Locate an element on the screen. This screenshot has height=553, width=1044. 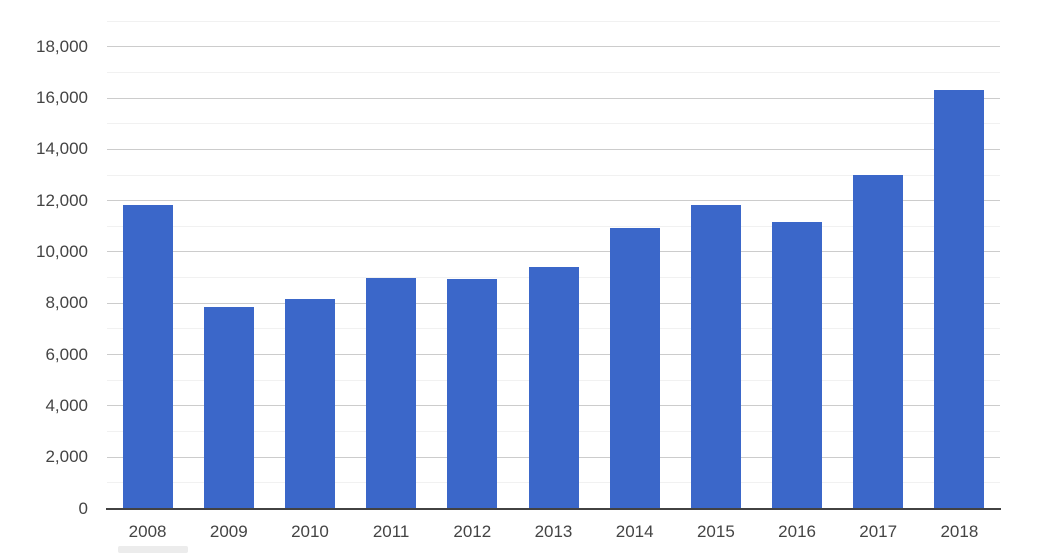
y-tick-label-0: 0 is located at coordinates (83, 508).